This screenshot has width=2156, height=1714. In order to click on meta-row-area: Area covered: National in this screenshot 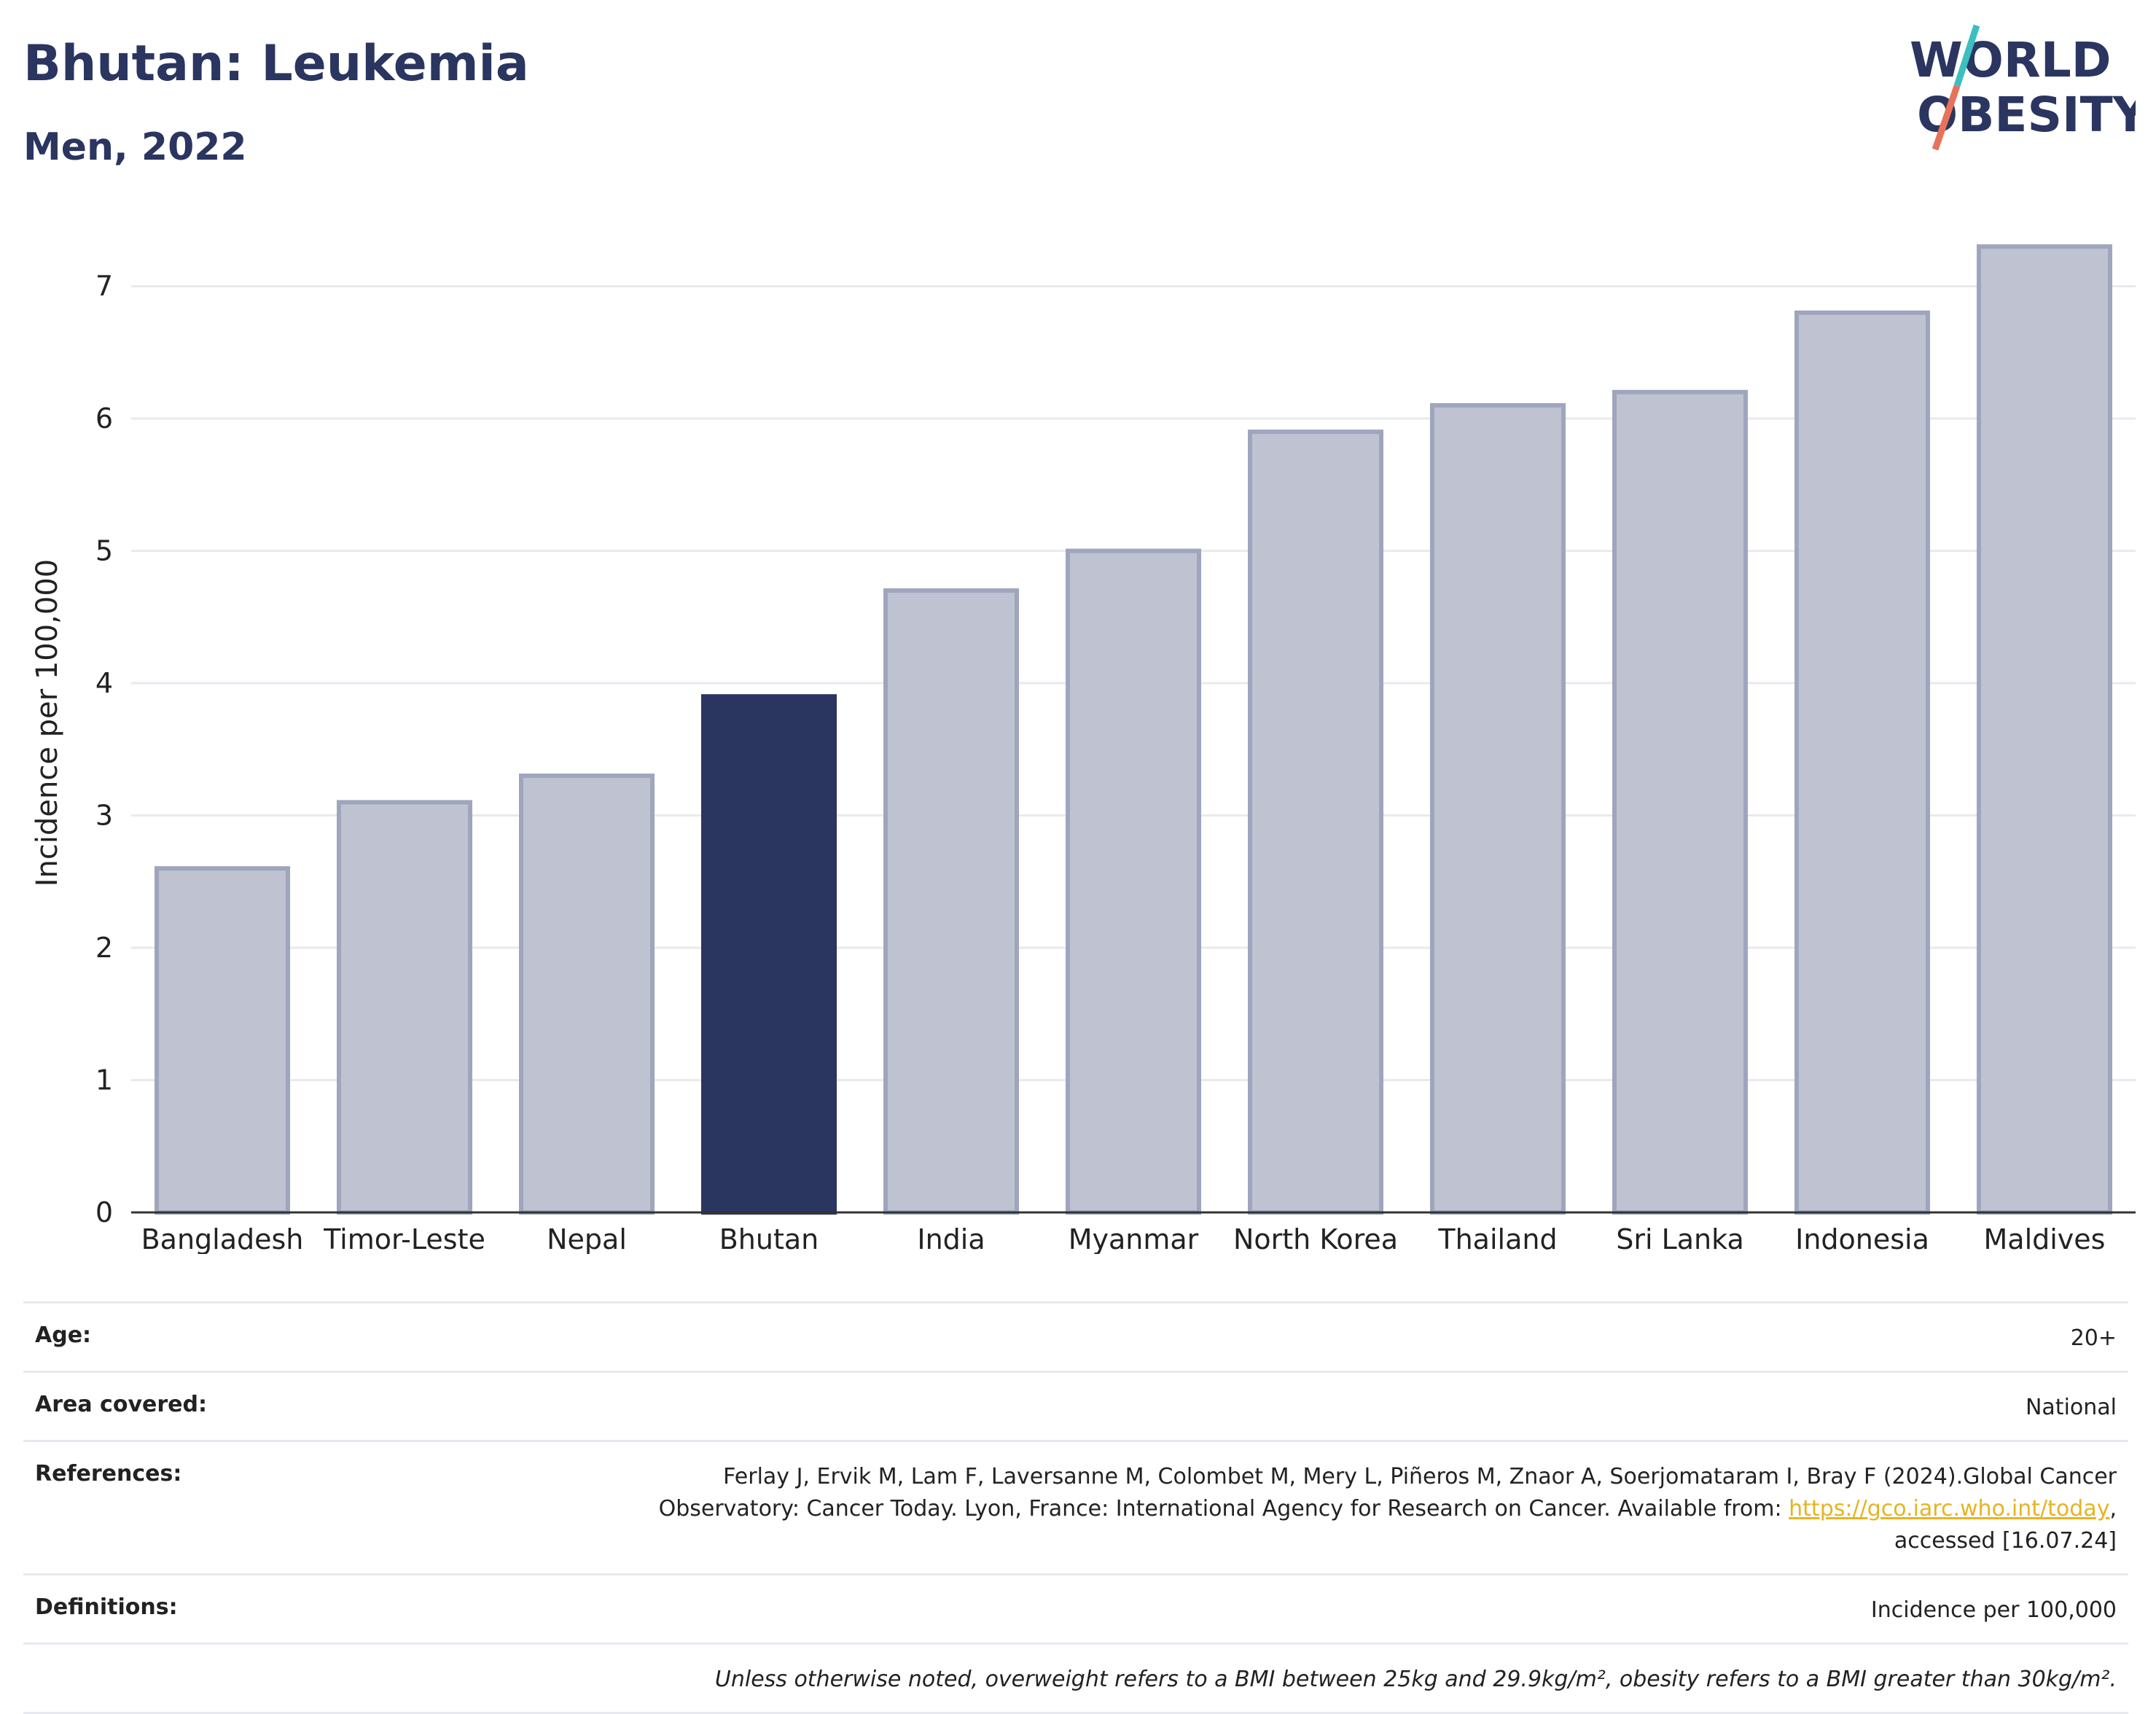, I will do `click(1075, 1406)`.